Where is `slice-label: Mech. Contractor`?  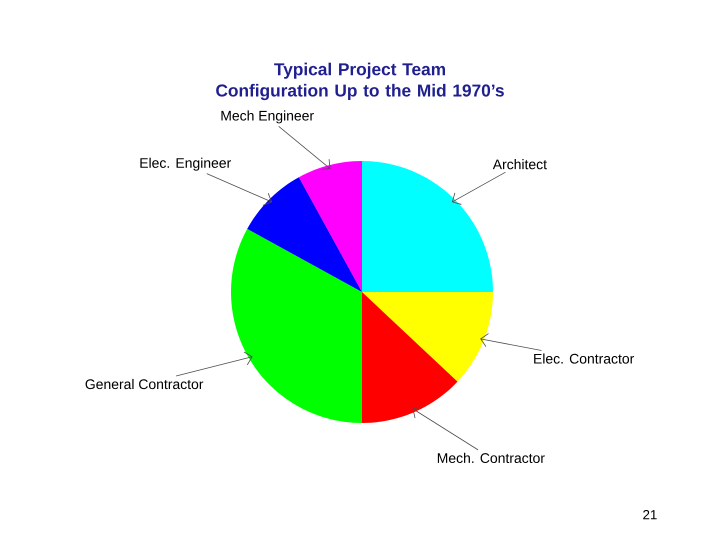
slice-label: Mech. Contractor is located at coordinates (491, 458).